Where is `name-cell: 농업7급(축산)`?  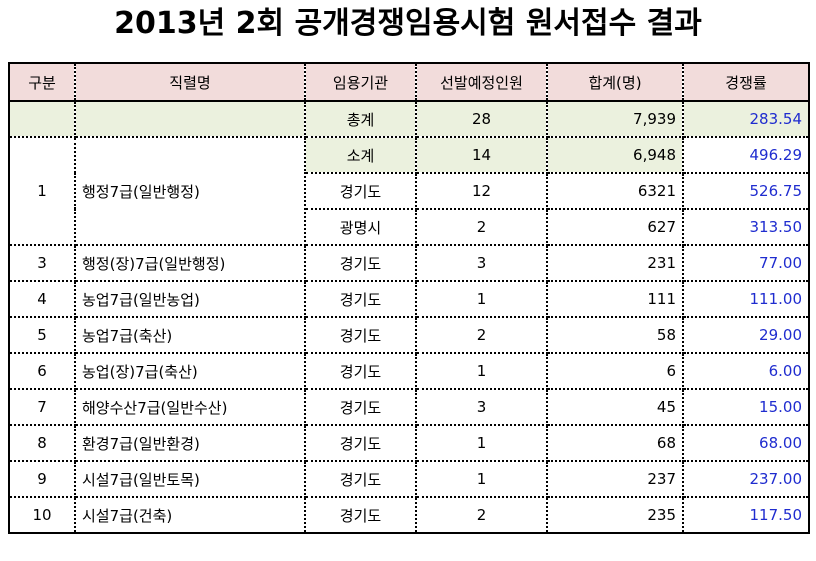
name-cell: 농업7급(축산) is located at coordinates (190, 335).